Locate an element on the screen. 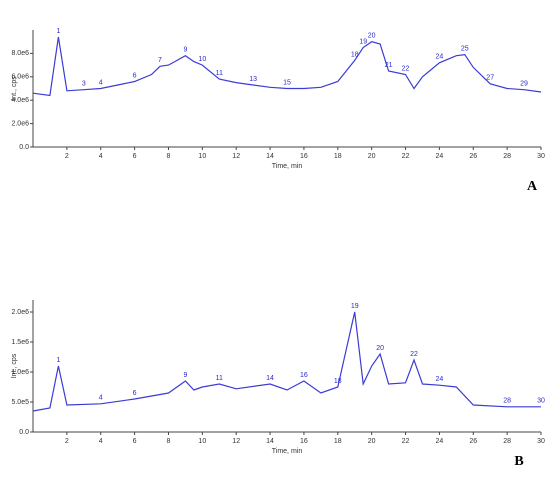 The image size is (552, 480). peak-label: 13 is located at coordinates (253, 79).